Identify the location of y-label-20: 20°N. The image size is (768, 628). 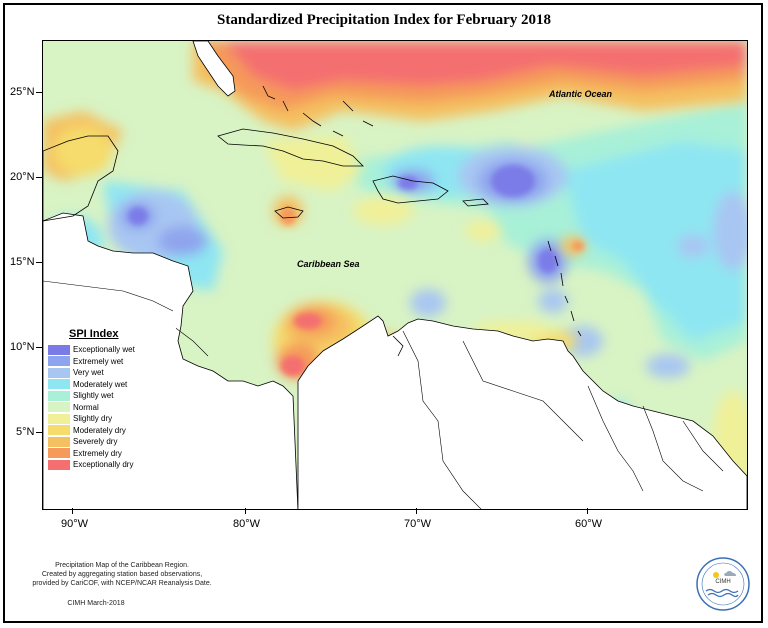
(22, 177).